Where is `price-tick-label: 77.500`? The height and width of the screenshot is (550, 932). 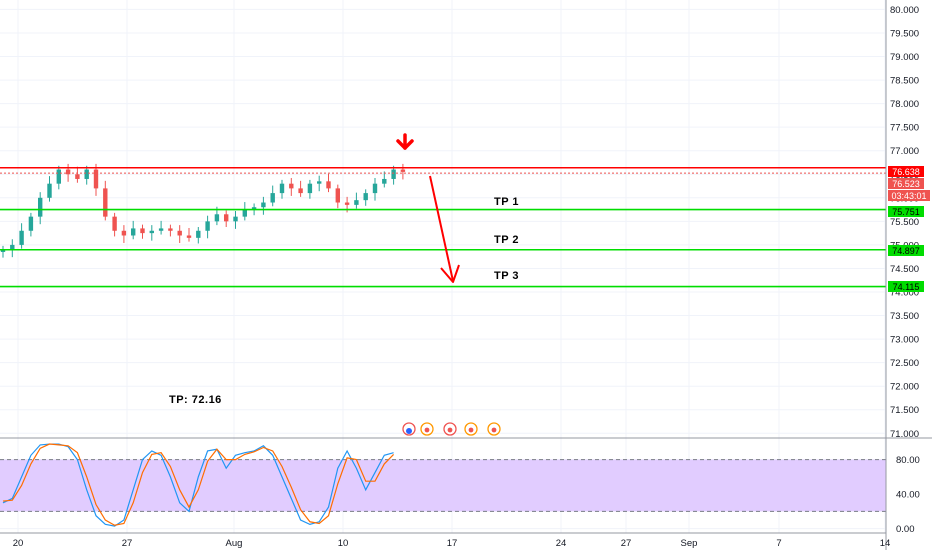 price-tick-label: 77.500 is located at coordinates (904, 128).